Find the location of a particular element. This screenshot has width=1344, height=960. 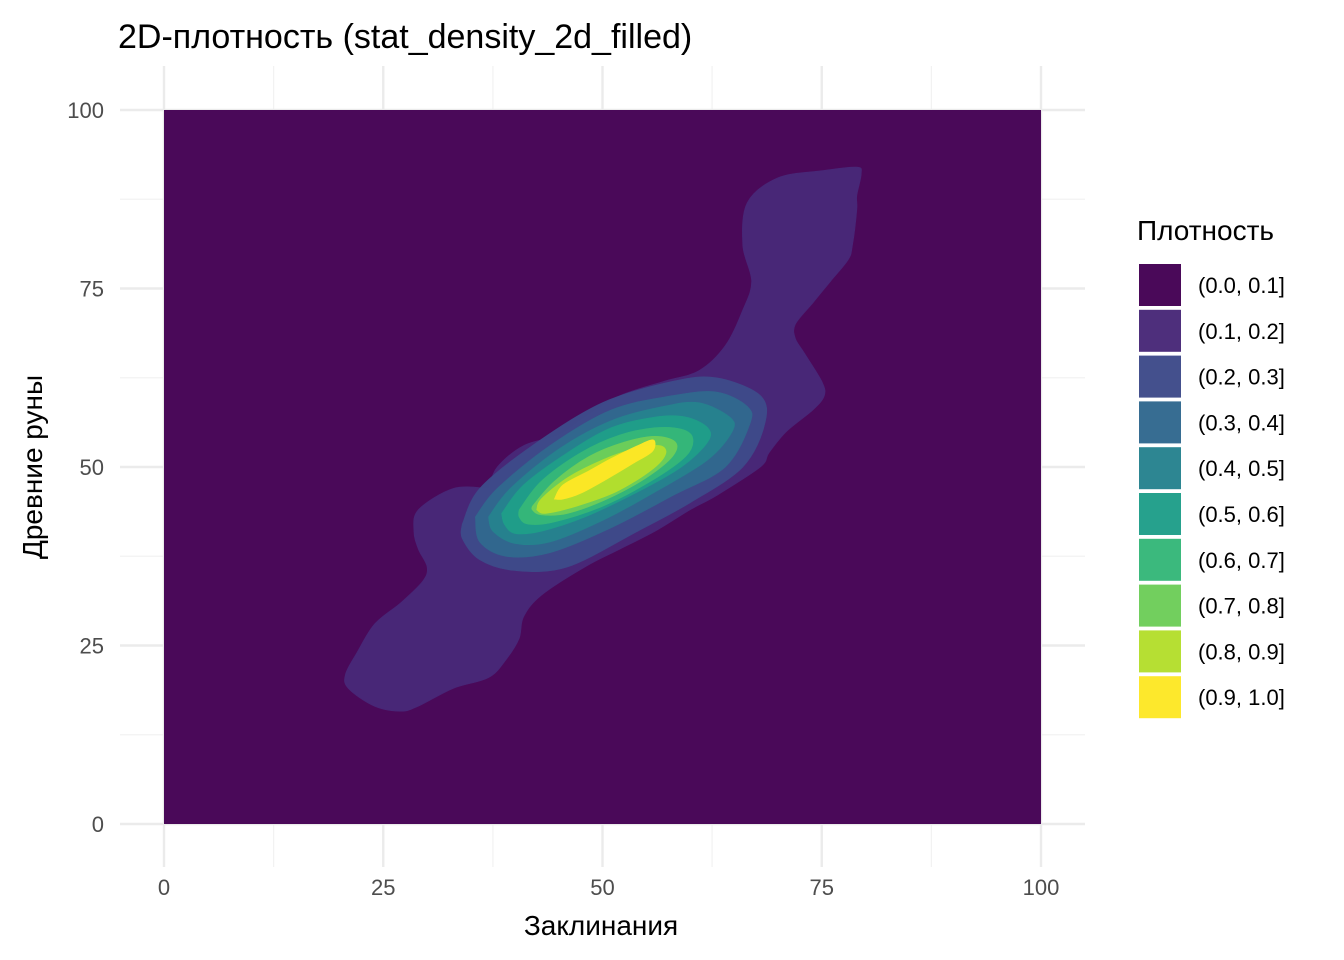

legend-label: (0.4, 0.5] is located at coordinates (1241, 468).